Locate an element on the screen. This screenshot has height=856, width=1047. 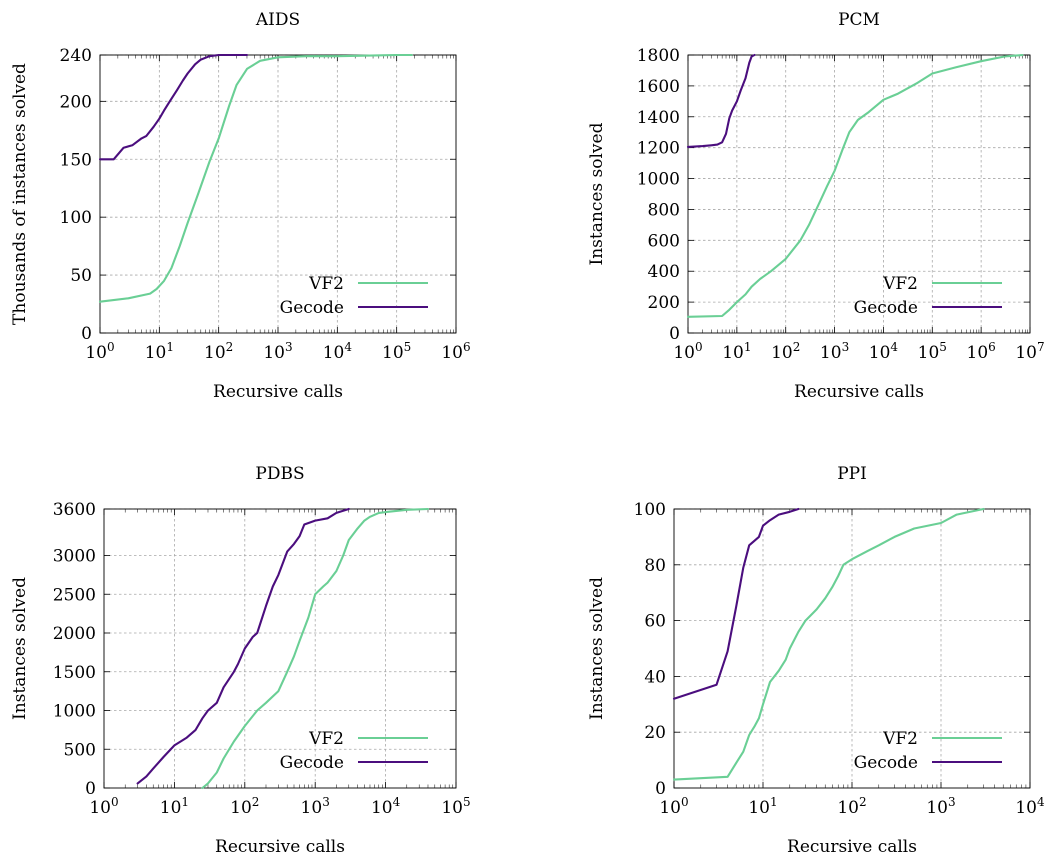
y-tick-label: 600 is located at coordinates (664, 241).